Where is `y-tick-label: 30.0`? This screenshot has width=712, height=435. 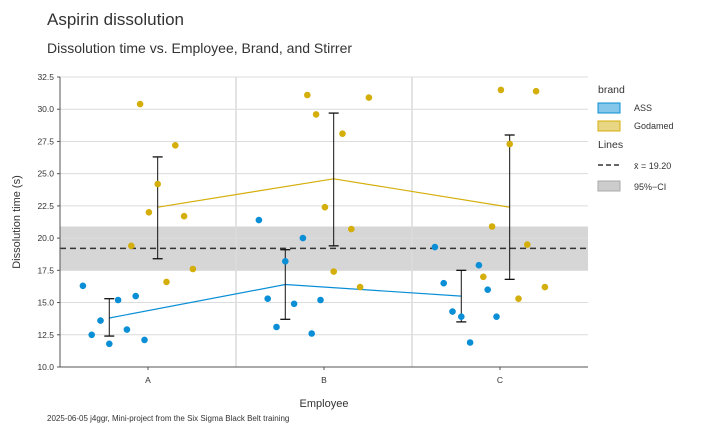
y-tick-label: 30.0 is located at coordinates (45, 109).